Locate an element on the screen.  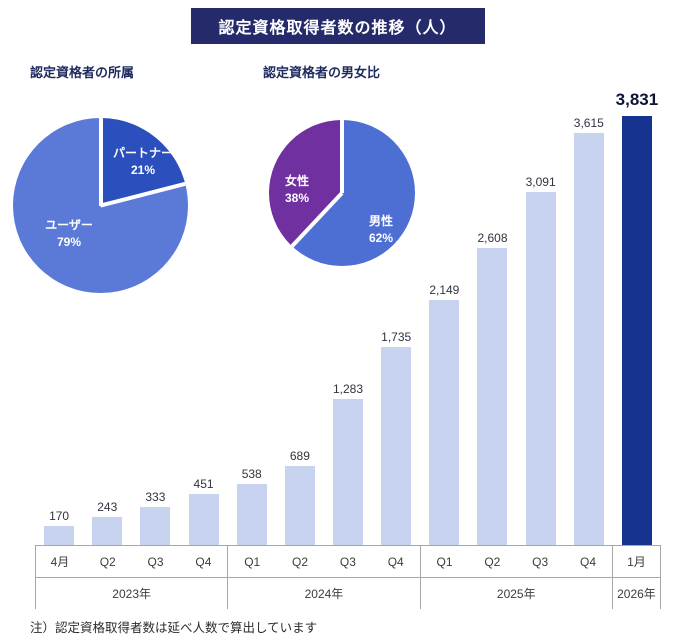
bar-column: 2,149 is located at coordinates (444, 317).